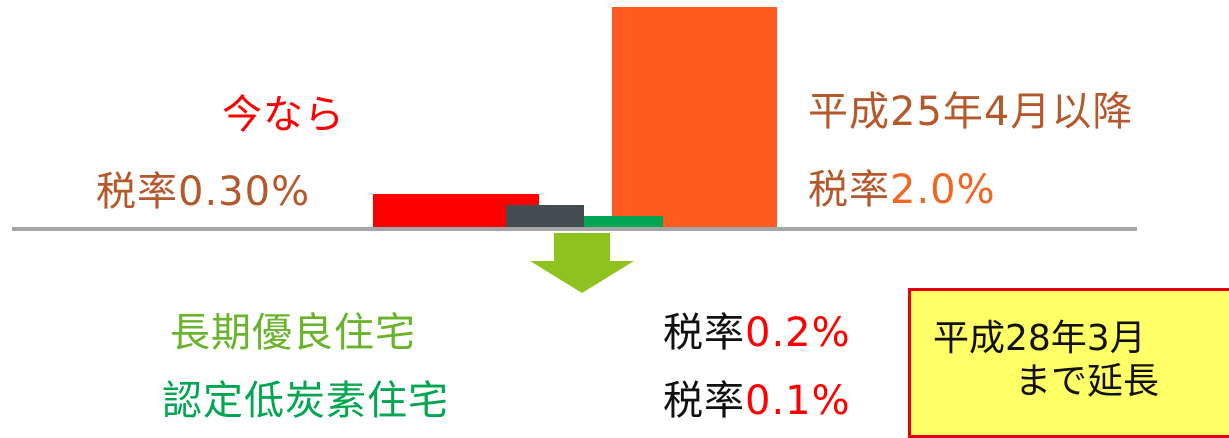 This screenshot has height=438, width=1229. I want to click on left-title: 今なら, so click(283, 115).